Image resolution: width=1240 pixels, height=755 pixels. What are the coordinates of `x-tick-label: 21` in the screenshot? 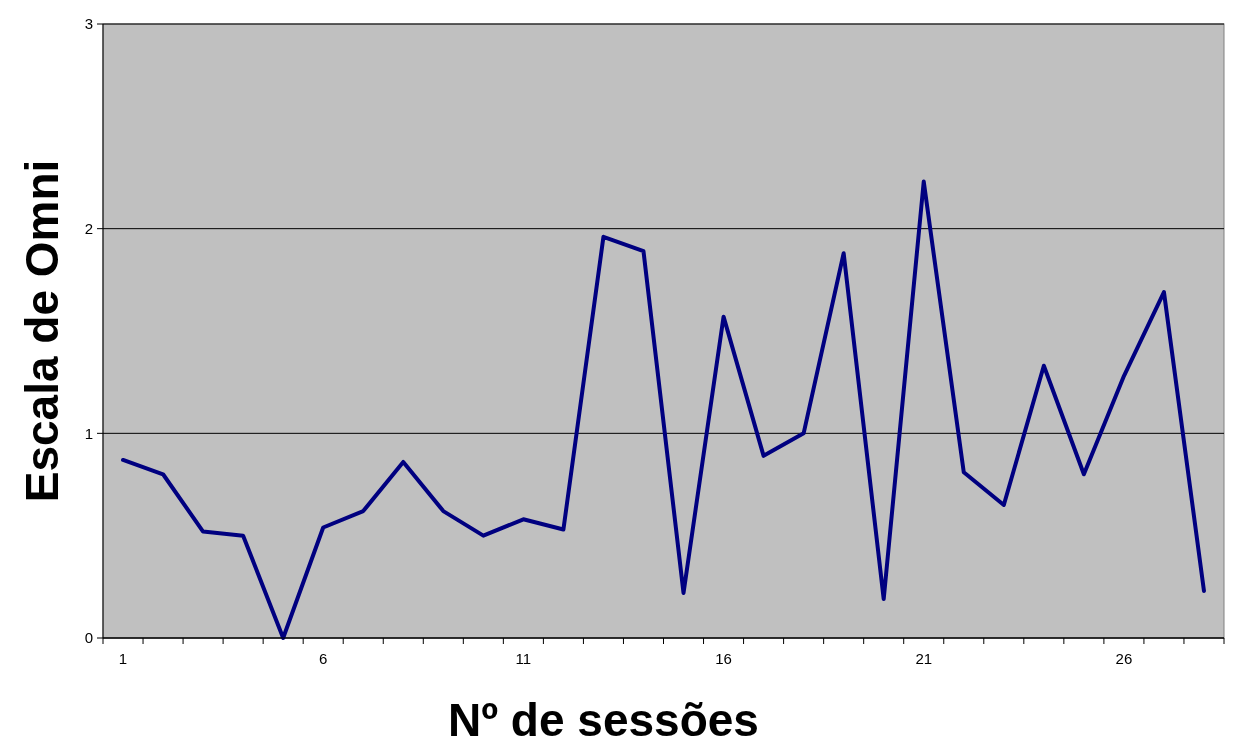 It's located at (924, 658).